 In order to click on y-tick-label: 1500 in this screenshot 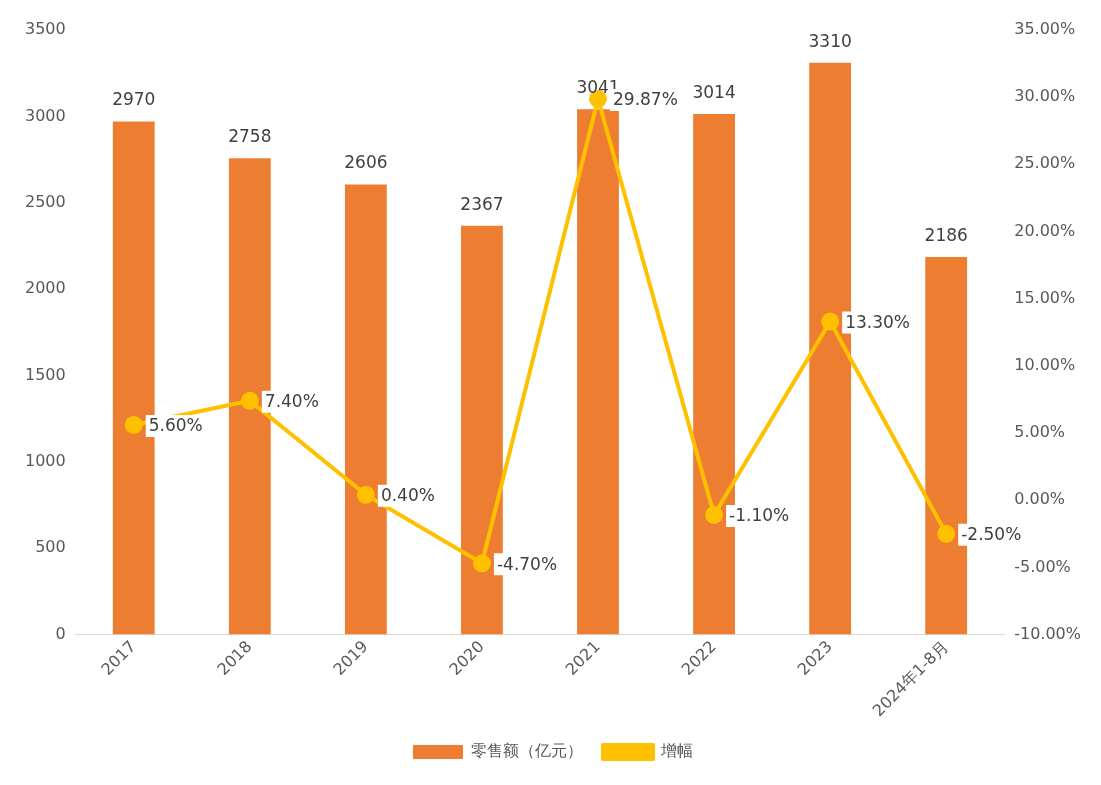, I will do `click(45, 374)`.